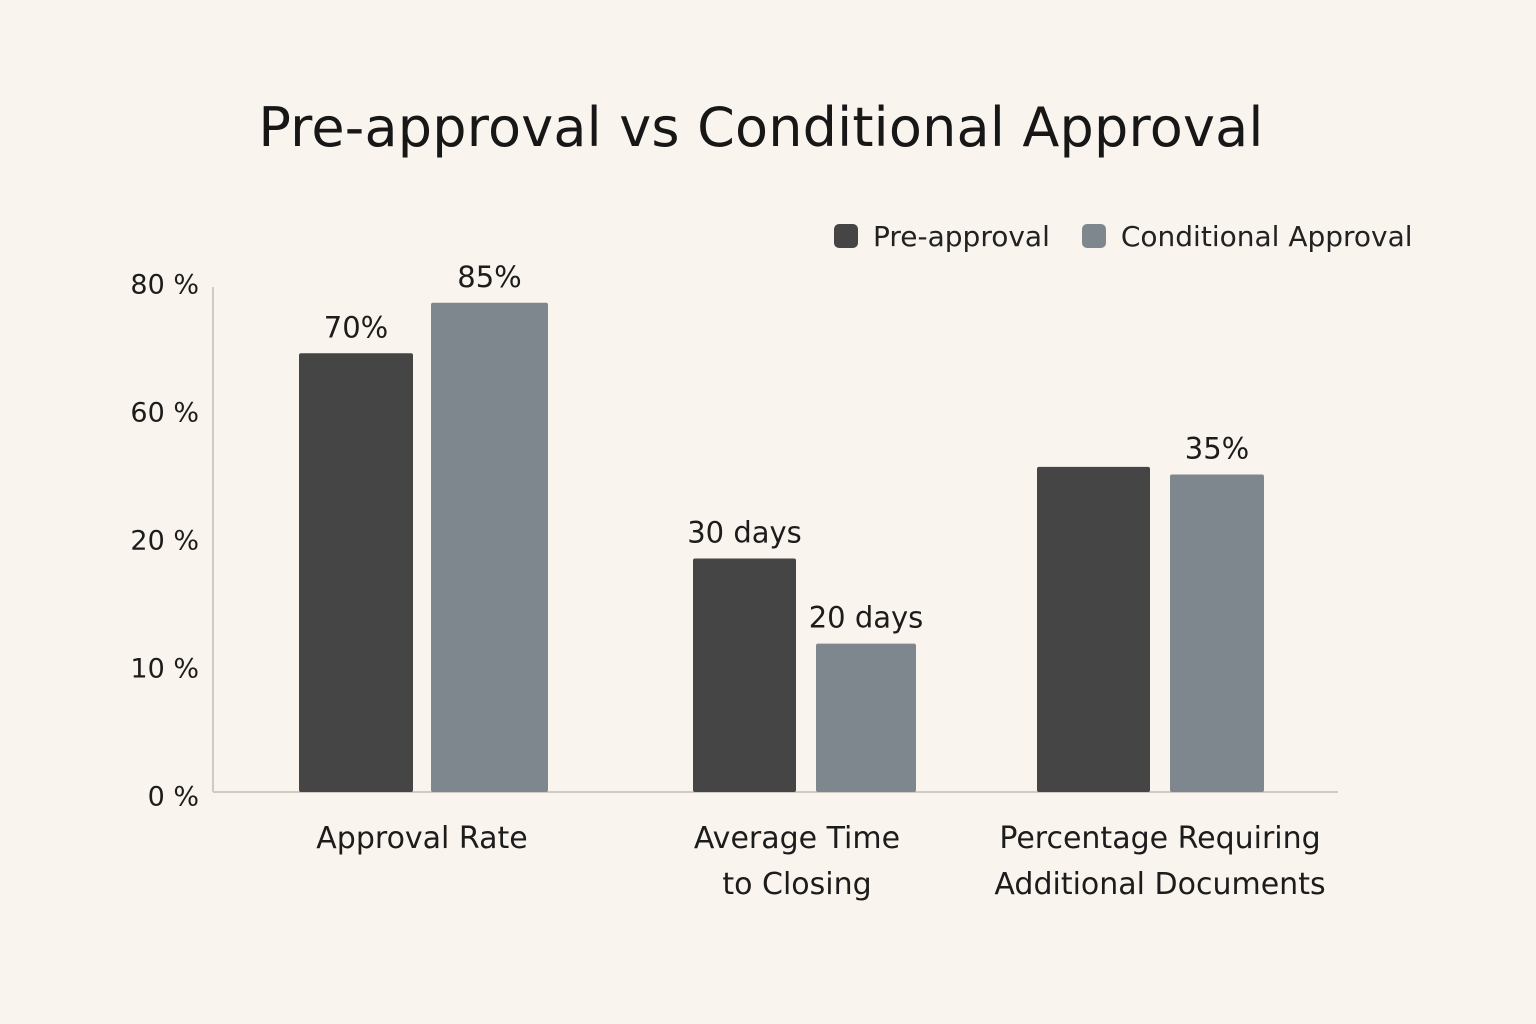 This screenshot has height=1024, width=1536. Describe the element at coordinates (761, 127) in the screenshot. I see `chart-title: Pre-approval vs Conditional Approval` at that location.